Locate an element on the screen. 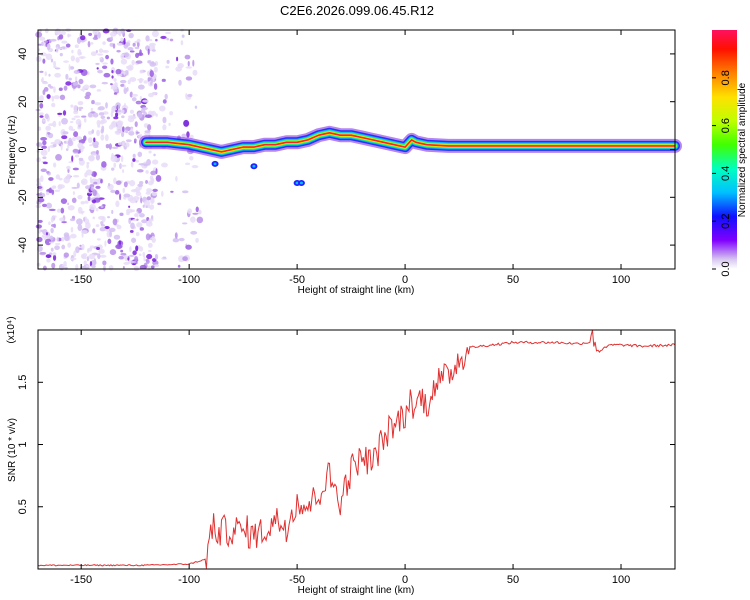 Image resolution: width=750 pixels, height=600 pixels. blob-core is located at coordinates (254, 166).